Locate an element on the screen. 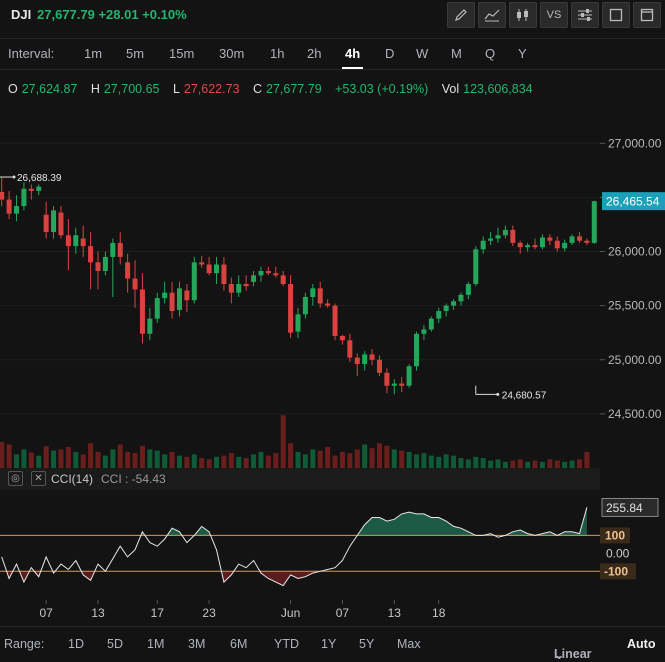  y-tick-label: 25,500.00 is located at coordinates (635, 306).